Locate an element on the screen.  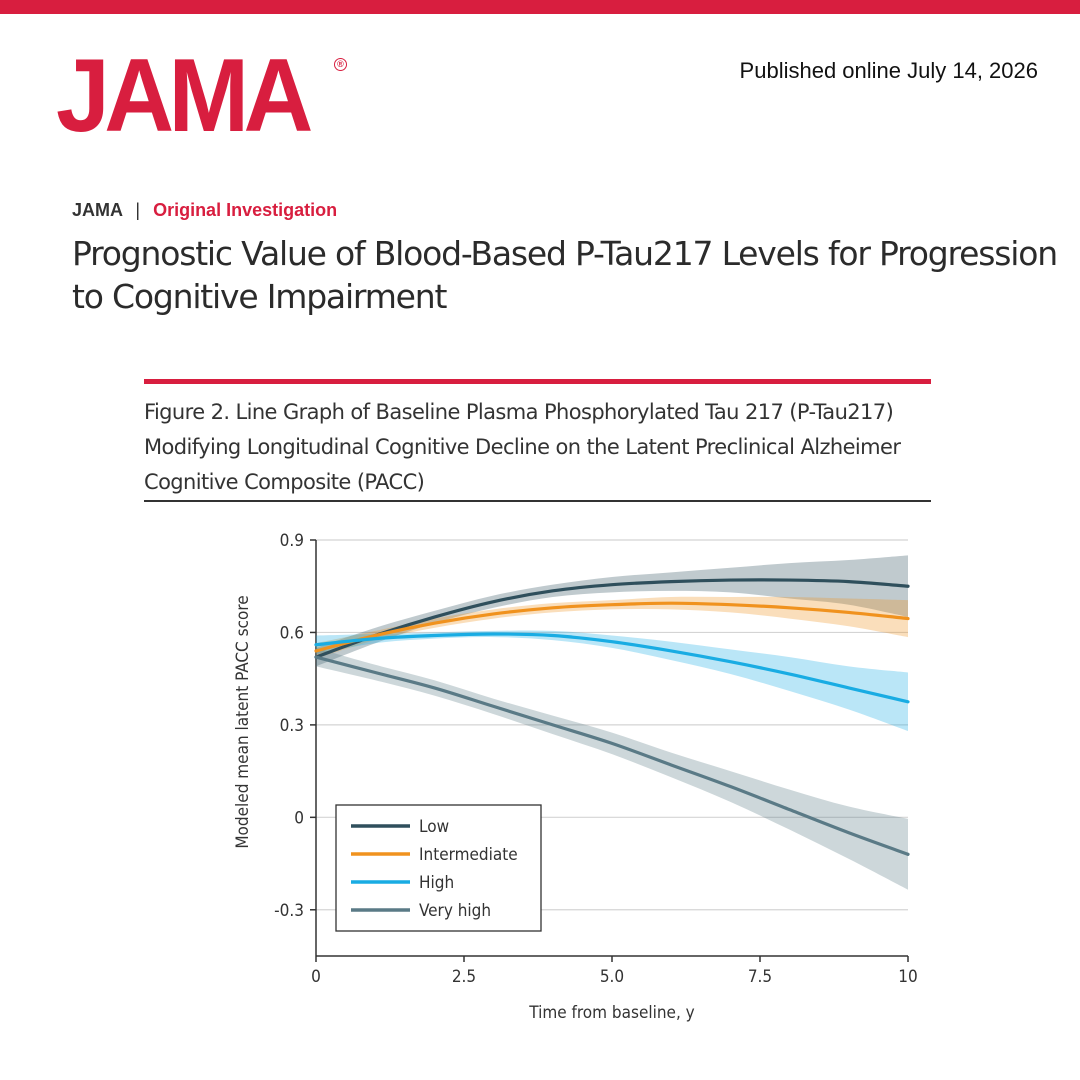
figure-top-rule is located at coordinates (537, 381).